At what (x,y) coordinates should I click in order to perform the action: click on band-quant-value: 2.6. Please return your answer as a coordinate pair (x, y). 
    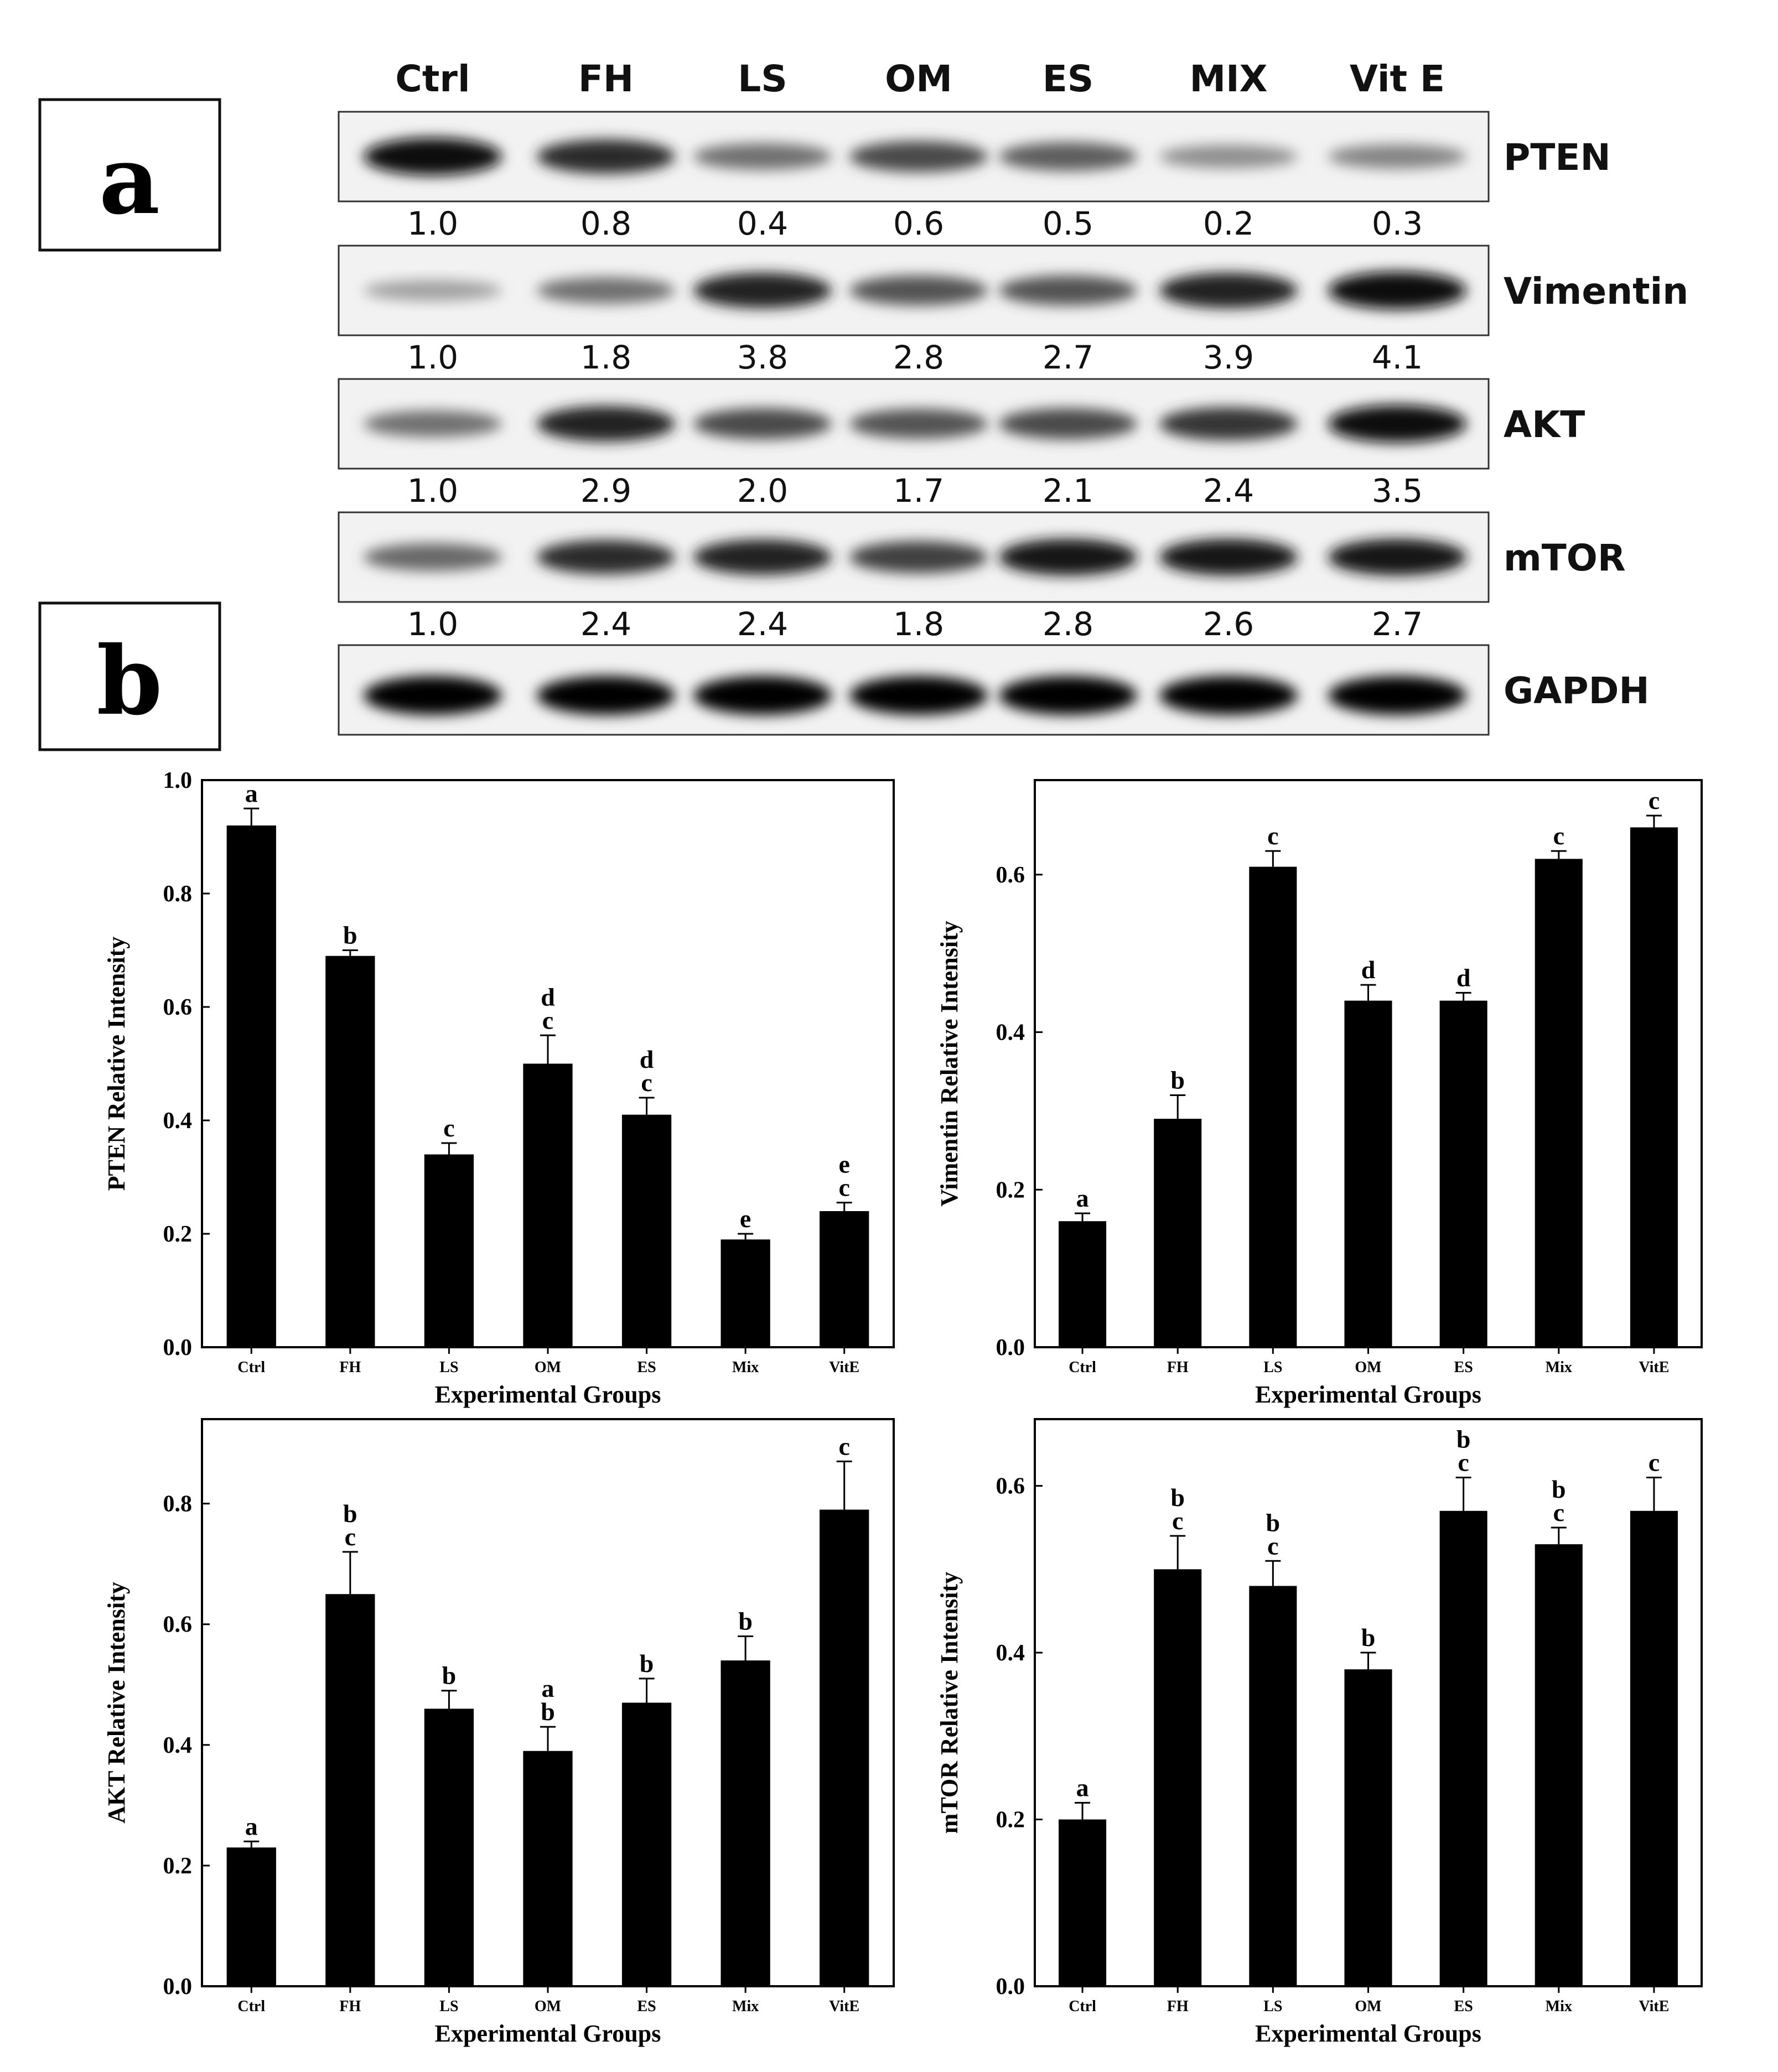
    Looking at the image, I should click on (1228, 624).